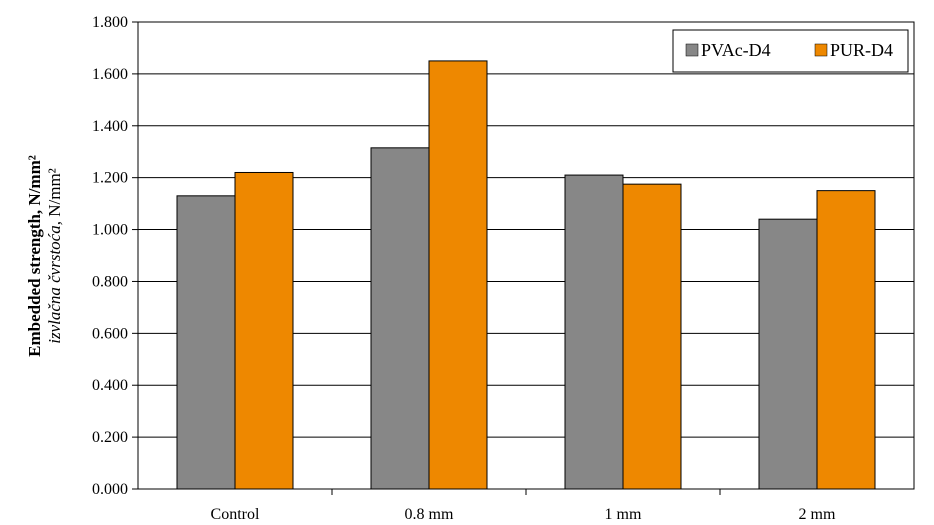  What do you see at coordinates (110, 385) in the screenshot?
I see `y-tick-label: 0.400` at bounding box center [110, 385].